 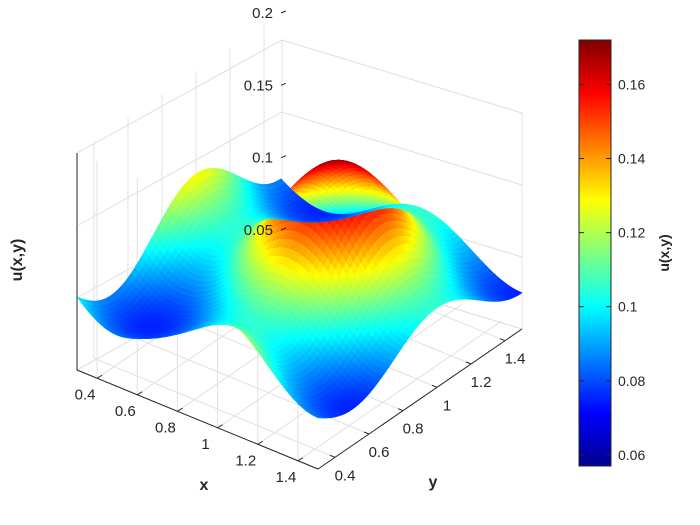 I want to click on y-tick-label: 0.8, so click(x=413, y=429).